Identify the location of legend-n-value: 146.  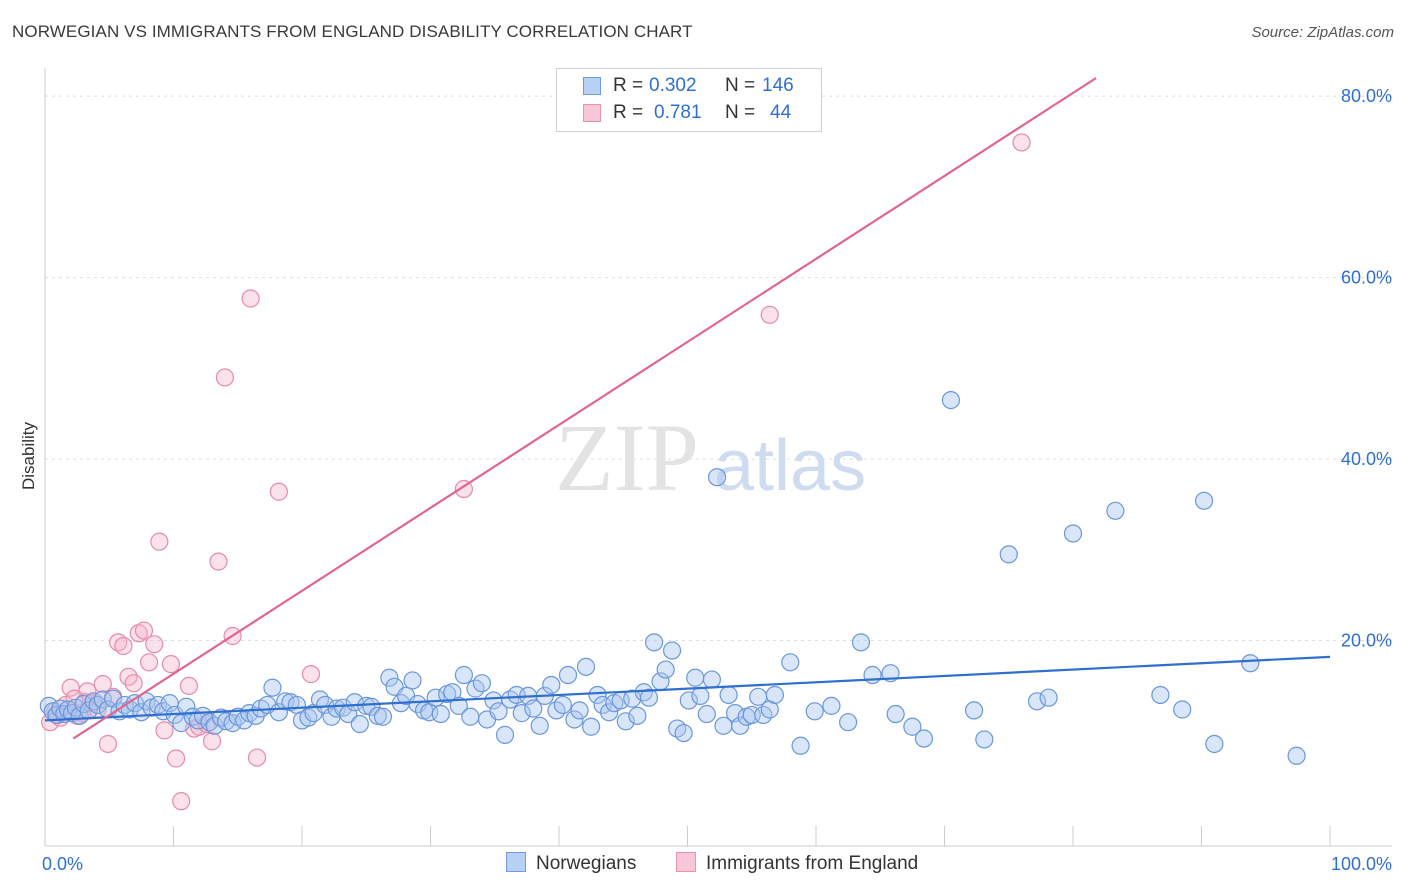
(778, 85).